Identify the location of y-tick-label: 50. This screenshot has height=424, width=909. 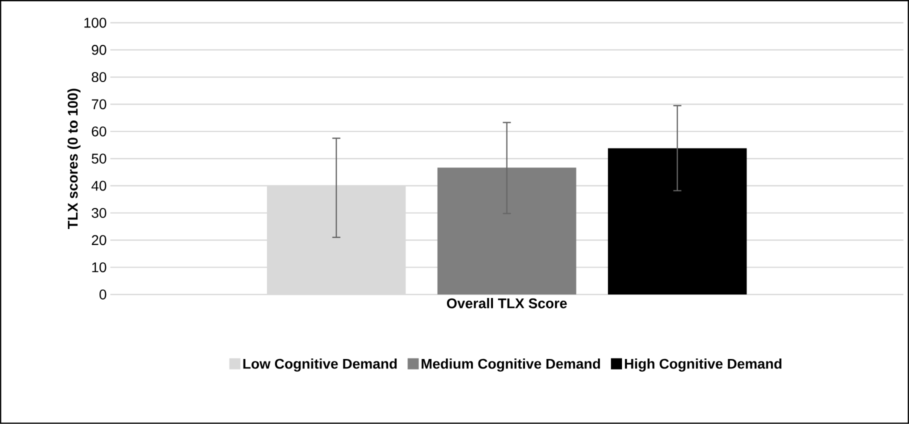
(99, 159).